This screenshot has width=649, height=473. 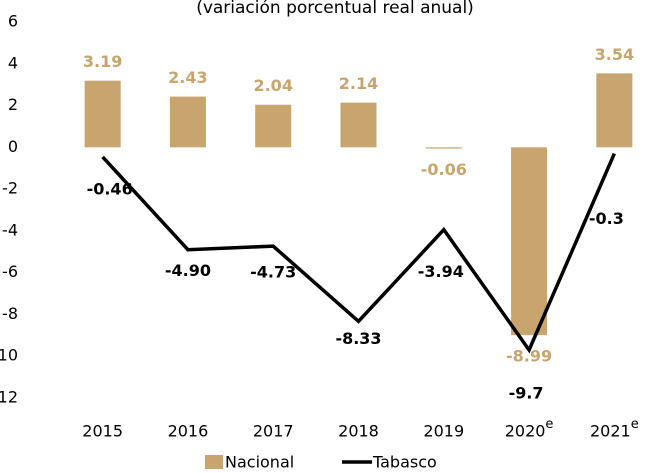 What do you see at coordinates (187, 77) in the screenshot?
I see `bar-value-label: 2.43` at bounding box center [187, 77].